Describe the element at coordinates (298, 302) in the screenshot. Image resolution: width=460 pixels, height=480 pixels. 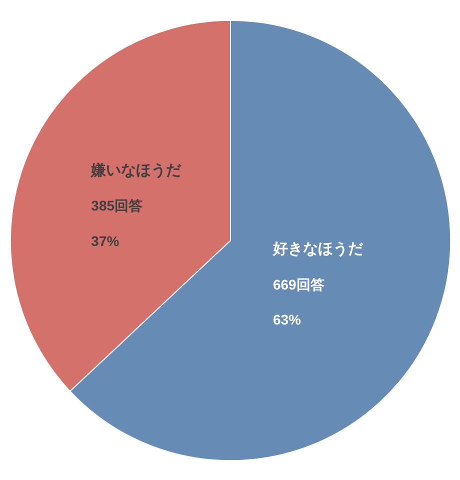
I see `text: 669回答 63%` at that location.